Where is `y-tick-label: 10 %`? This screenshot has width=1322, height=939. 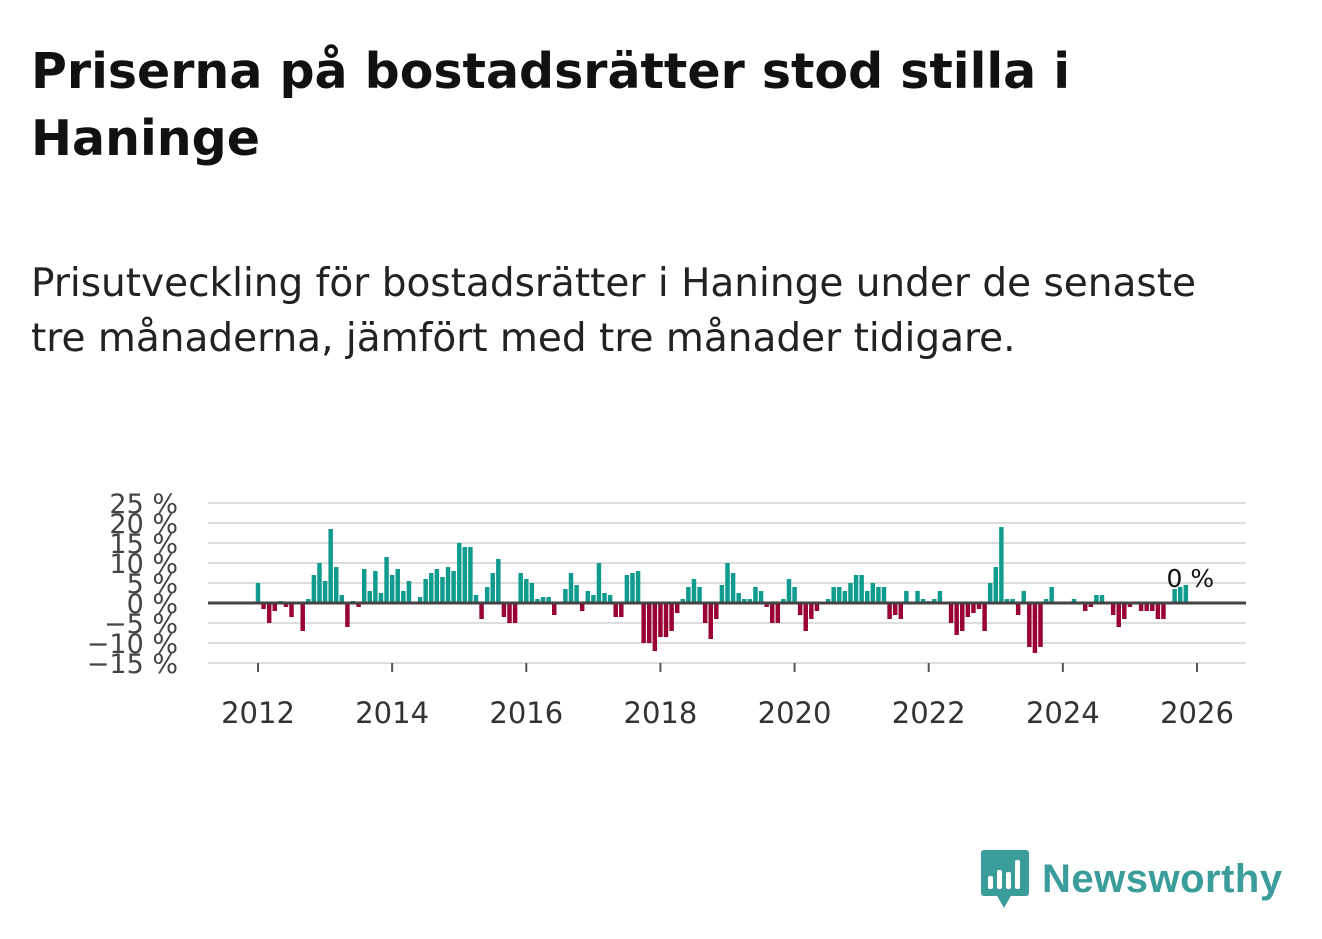 y-tick-label: 10 % is located at coordinates (143, 564).